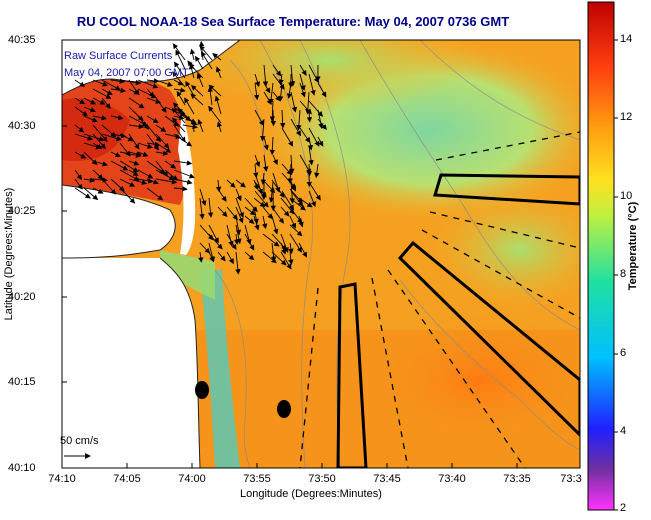 The height and width of the screenshot is (520, 651). I want to click on y-axis-title: Latitude (Degrees:Minutes), so click(9, 254).